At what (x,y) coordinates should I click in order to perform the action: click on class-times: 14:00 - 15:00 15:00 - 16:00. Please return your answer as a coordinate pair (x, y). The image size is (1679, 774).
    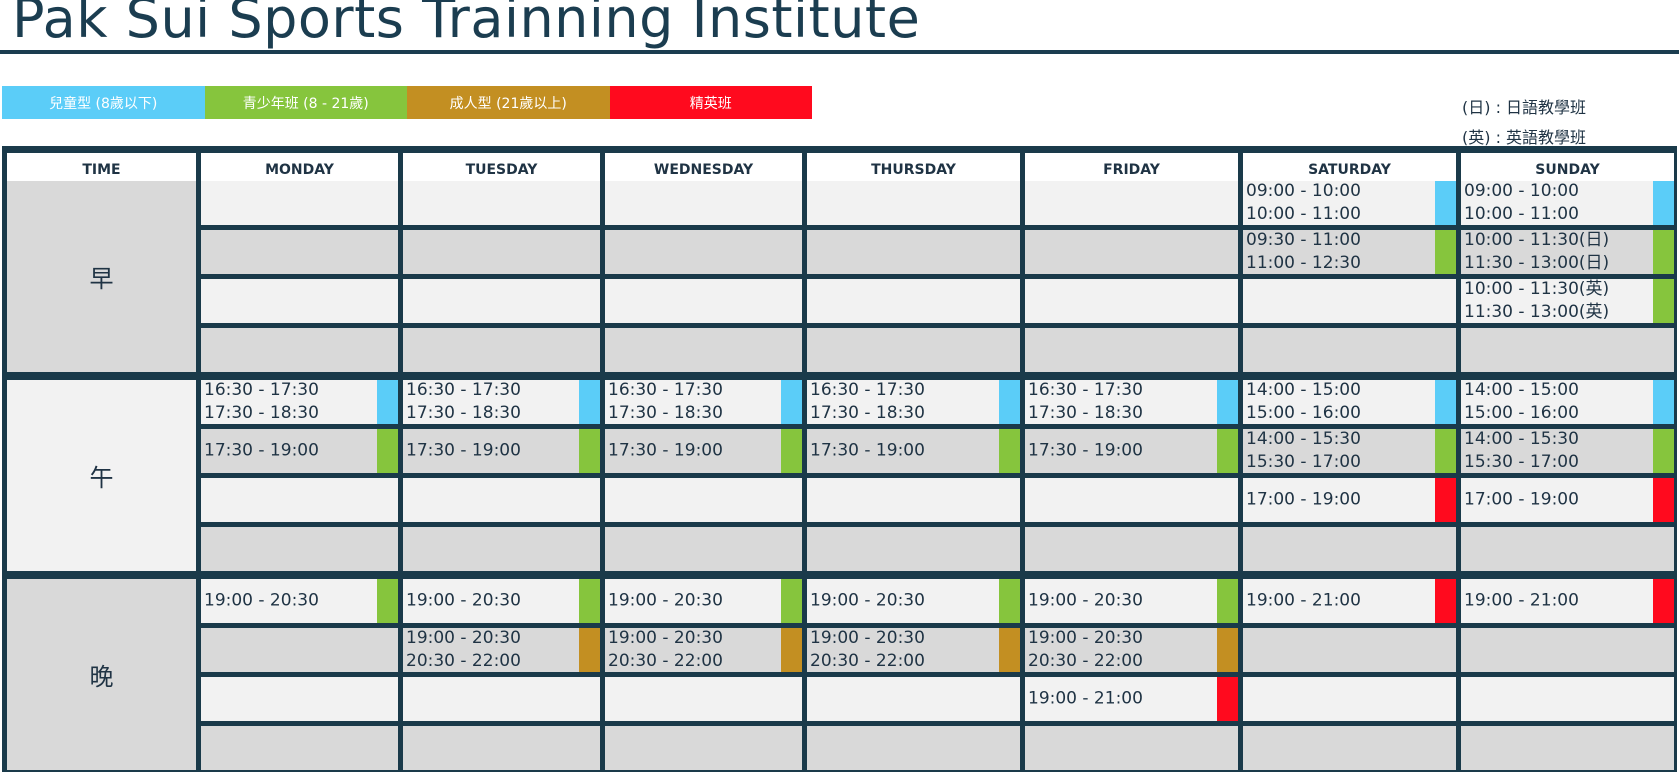
    Looking at the image, I should click on (1521, 402).